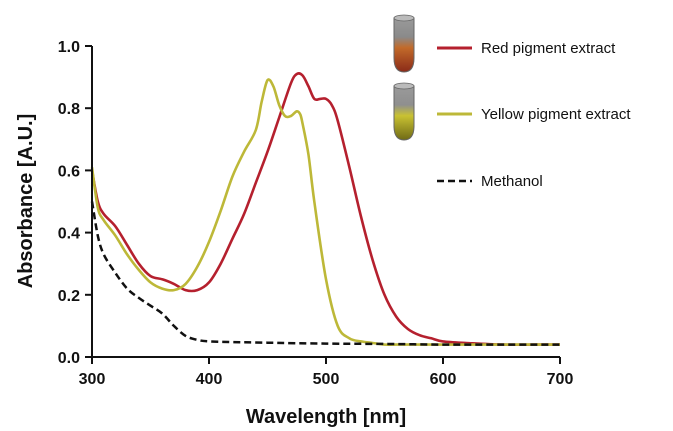 This screenshot has width=673, height=431. Describe the element at coordinates (26, 201) in the screenshot. I see `y-axis-title: Absorbance [A.U.]` at that location.